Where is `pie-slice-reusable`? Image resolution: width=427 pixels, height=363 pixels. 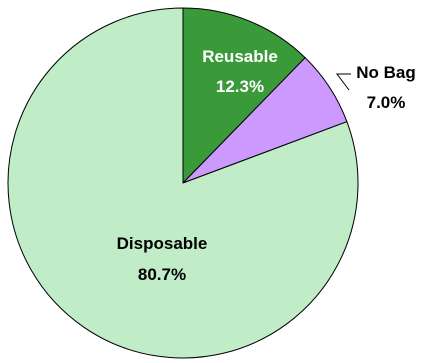
pie-slice-reusable is located at coordinates (244, 95).